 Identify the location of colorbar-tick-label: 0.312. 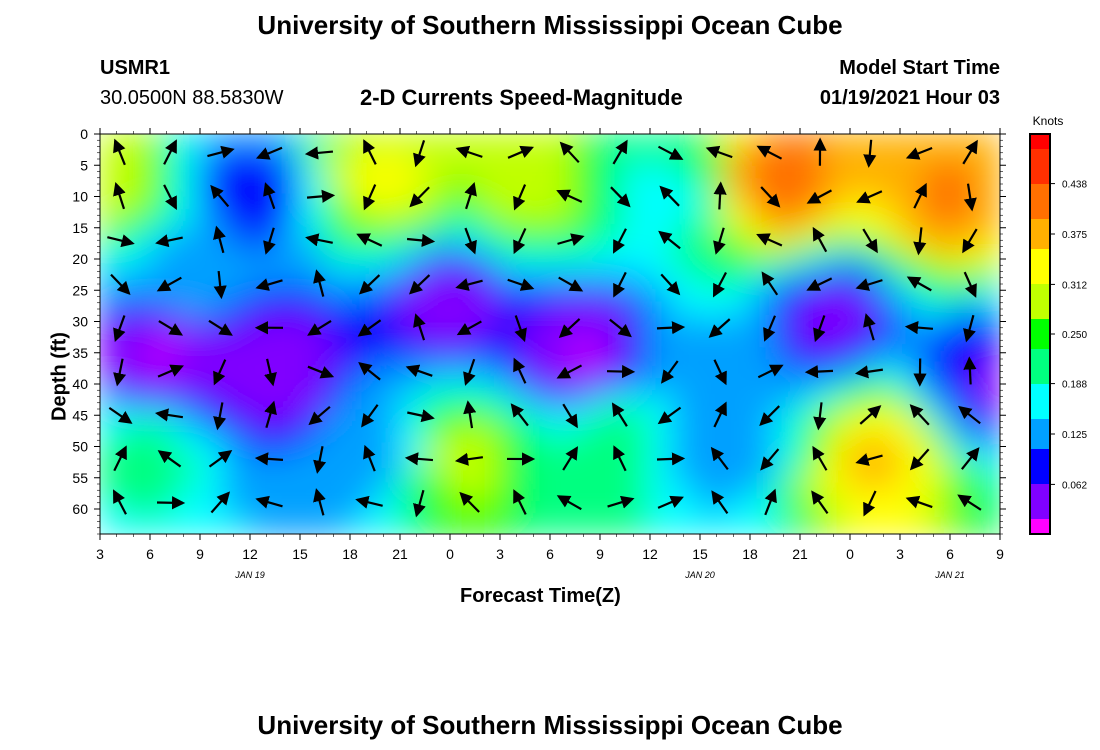
(1074, 285).